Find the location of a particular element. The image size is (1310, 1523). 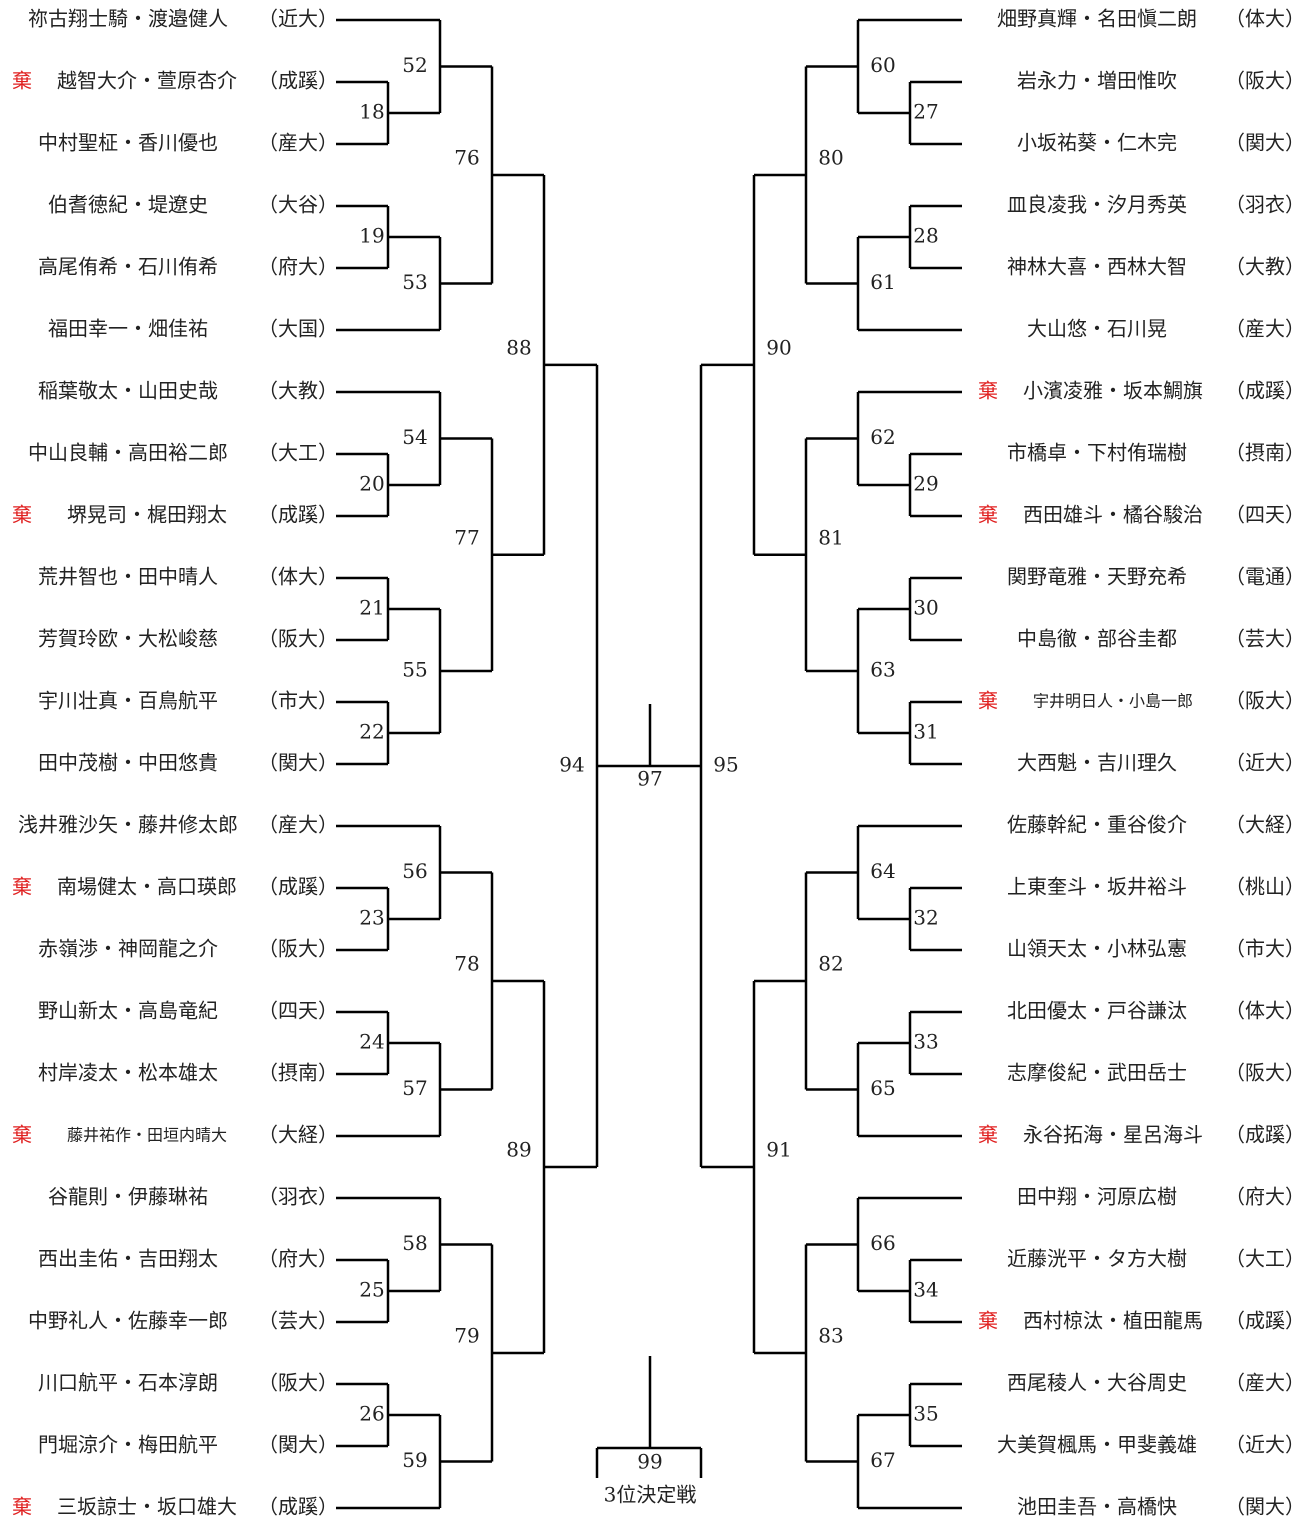

player-names: 藤井祐作・田垣内晴大 is located at coordinates (147, 1135).